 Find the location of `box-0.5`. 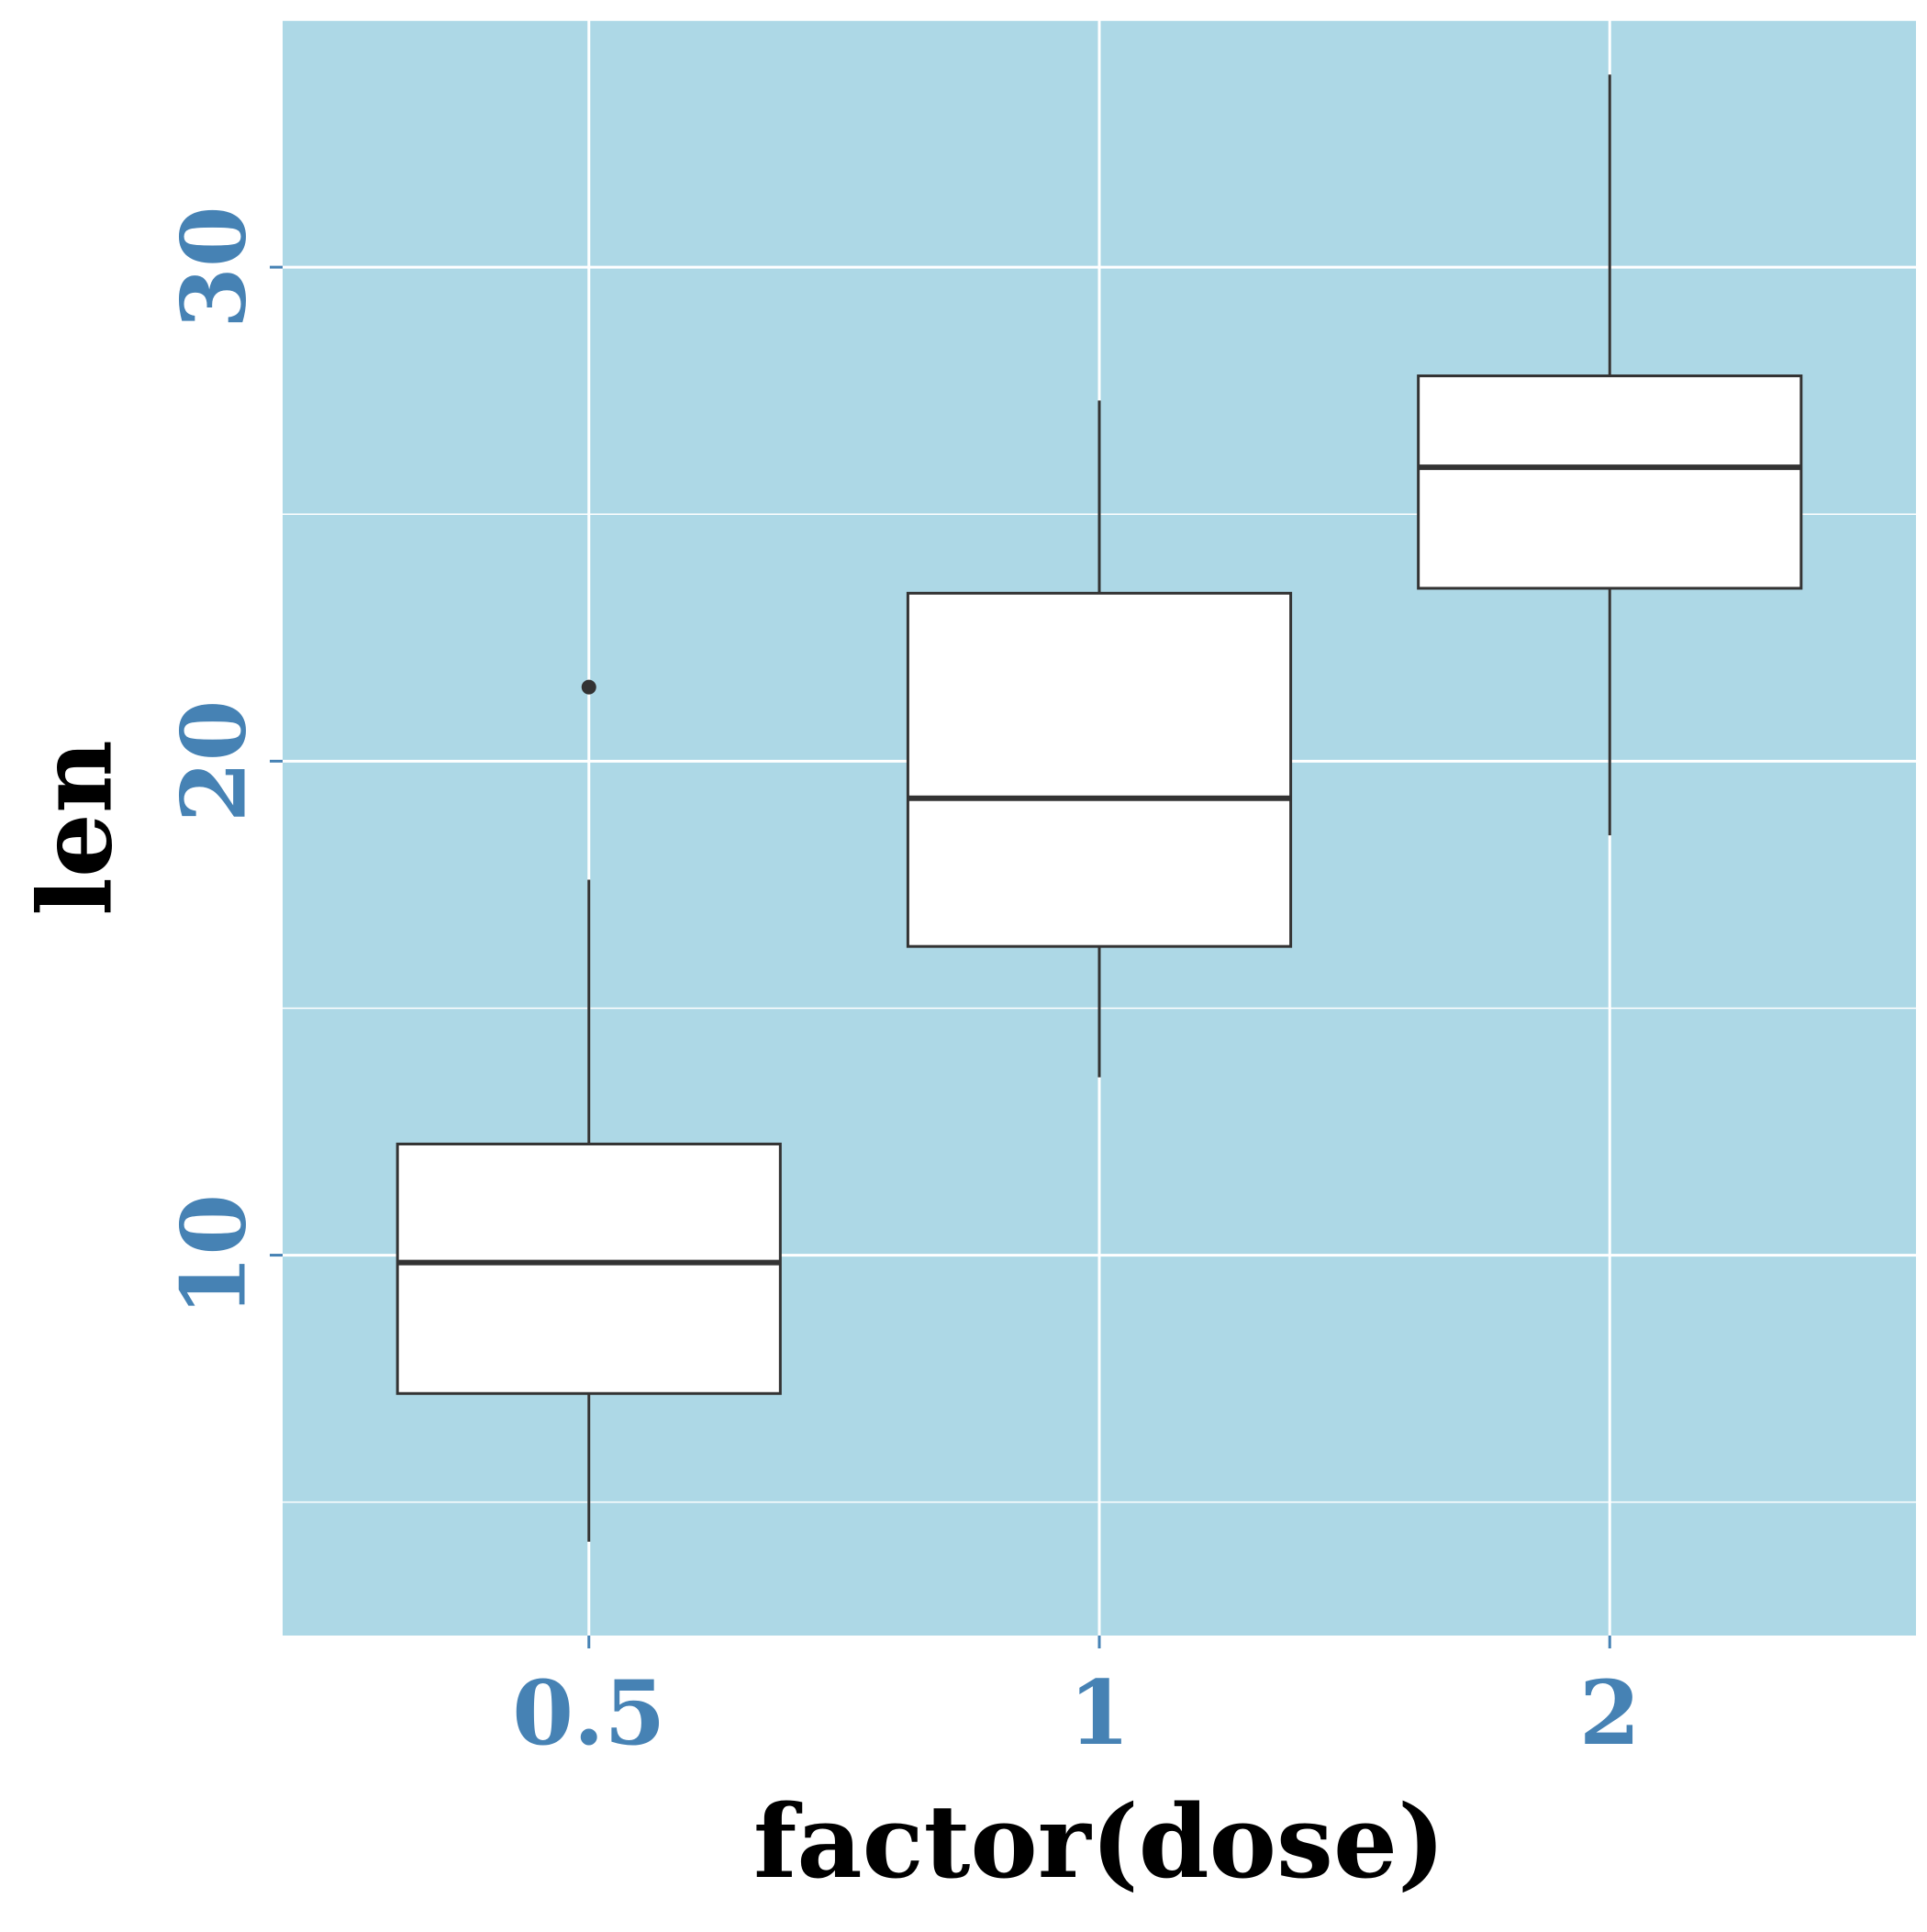

box-0.5 is located at coordinates (588, 1110).